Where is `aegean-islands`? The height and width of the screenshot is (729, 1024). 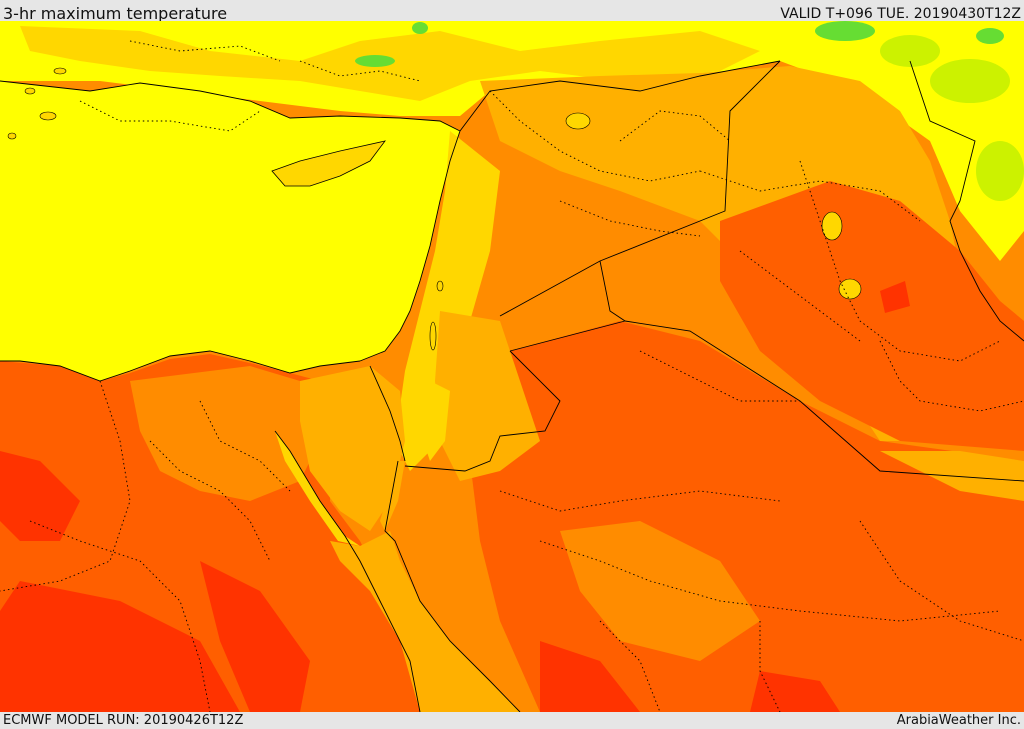 aegean-islands is located at coordinates (37, 103).